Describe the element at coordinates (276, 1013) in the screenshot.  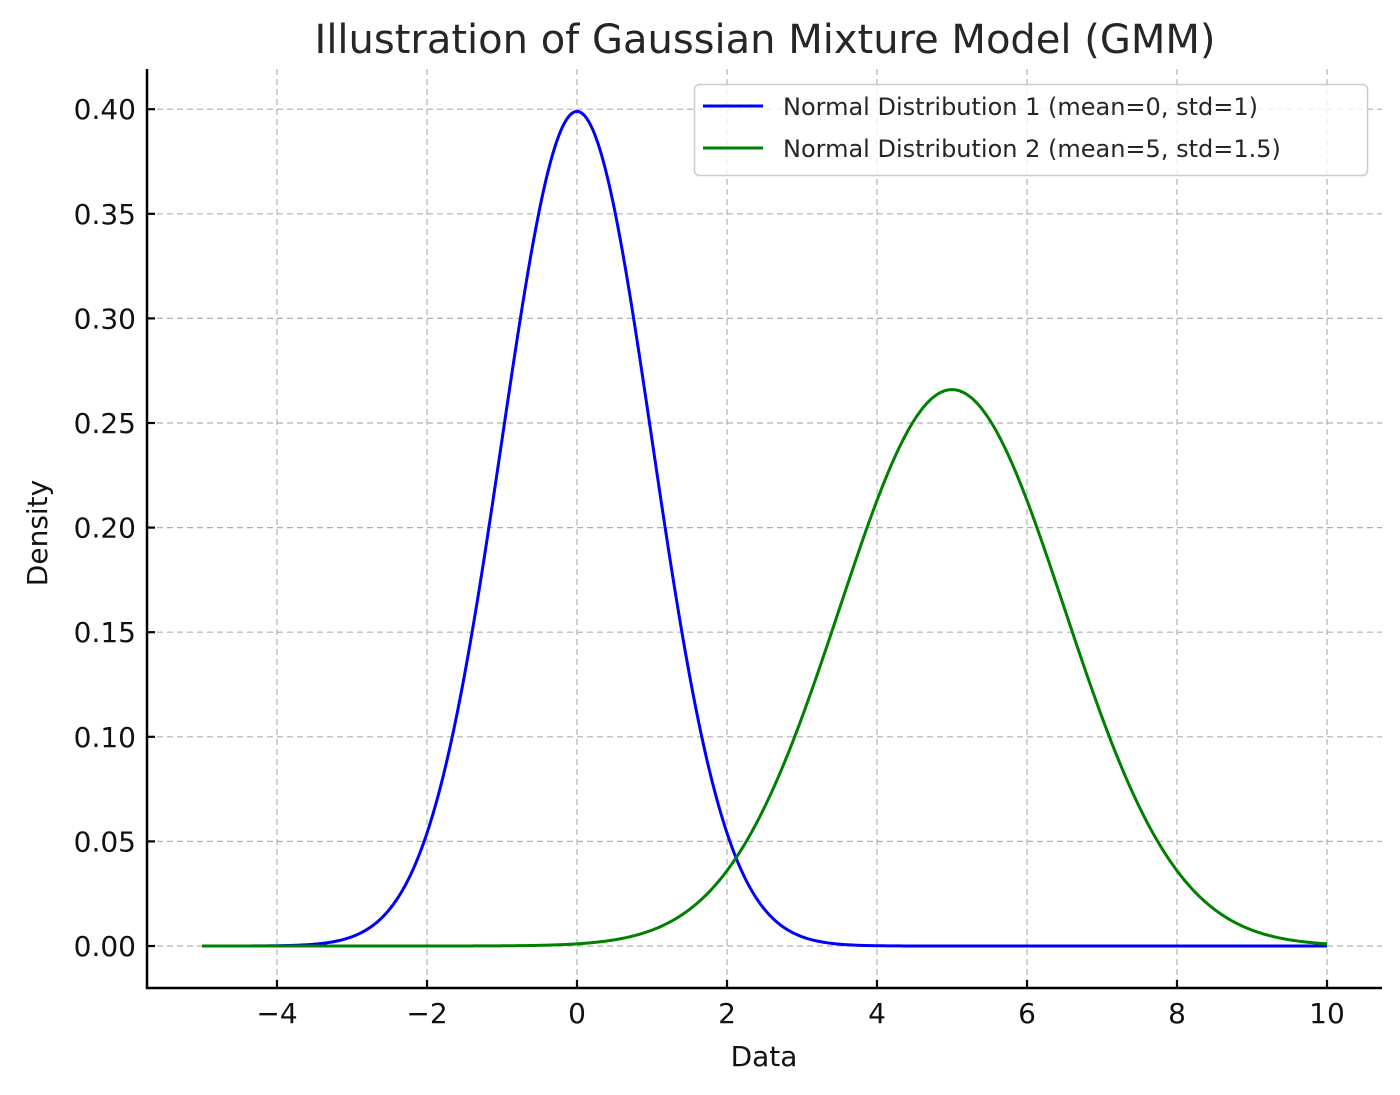
I see `x-tick-label: −4` at that location.